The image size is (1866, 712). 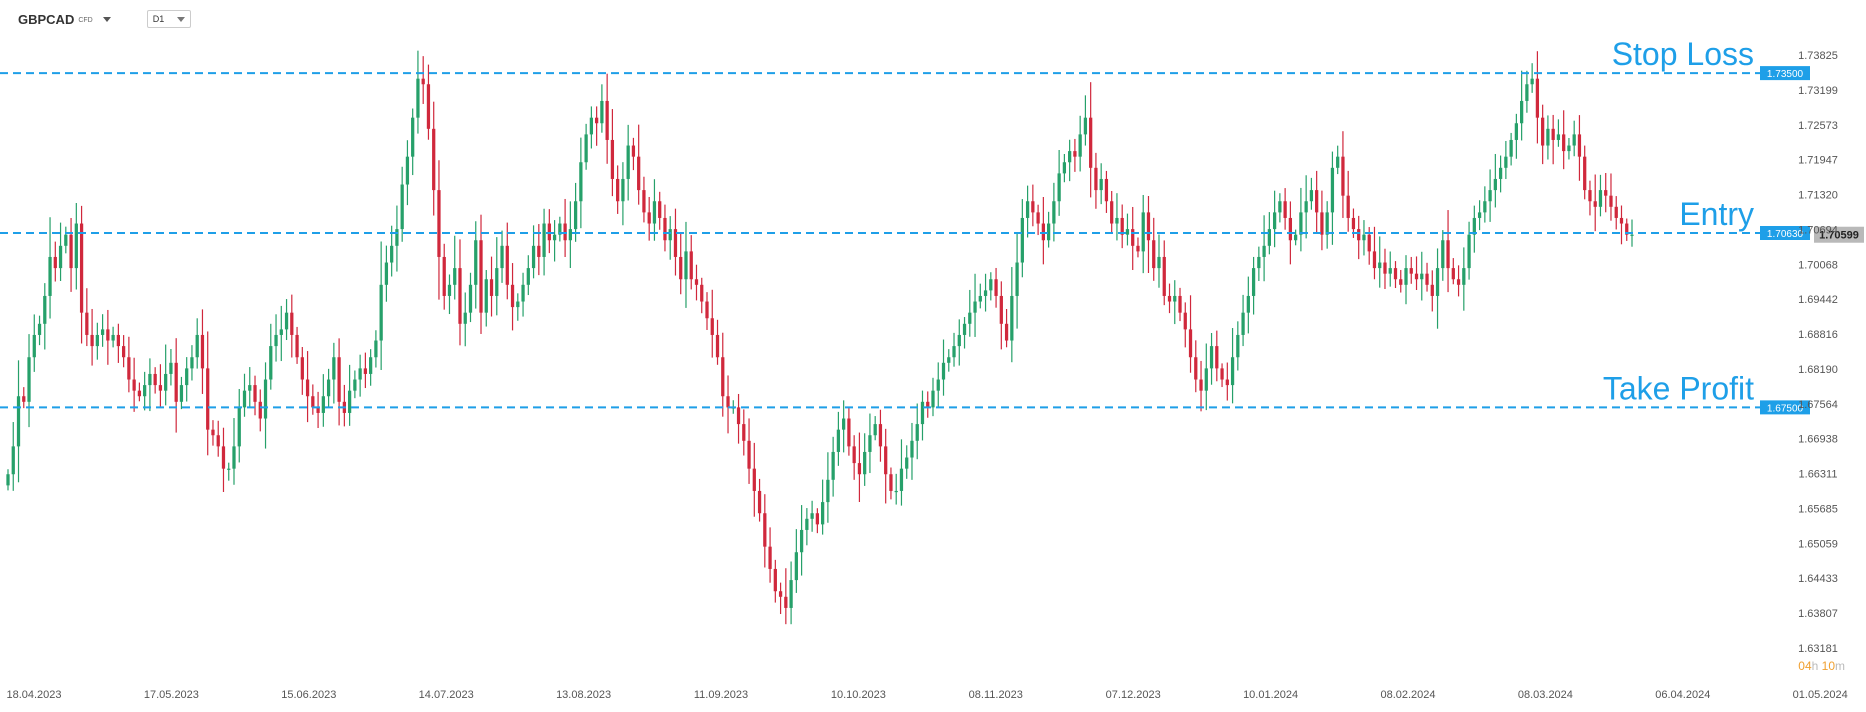 What do you see at coordinates (1818, 440) in the screenshot?
I see `price-tick-label: 1.66938` at bounding box center [1818, 440].